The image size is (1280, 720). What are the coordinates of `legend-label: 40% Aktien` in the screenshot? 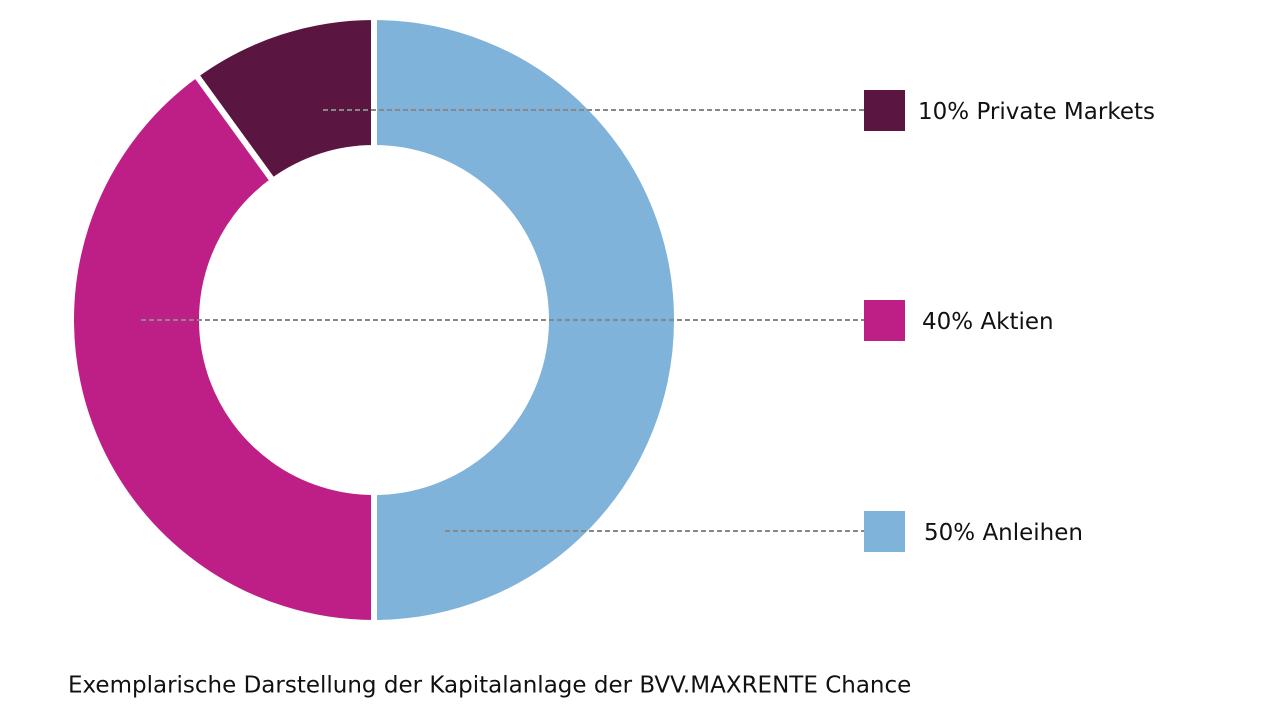 It's located at (988, 322).